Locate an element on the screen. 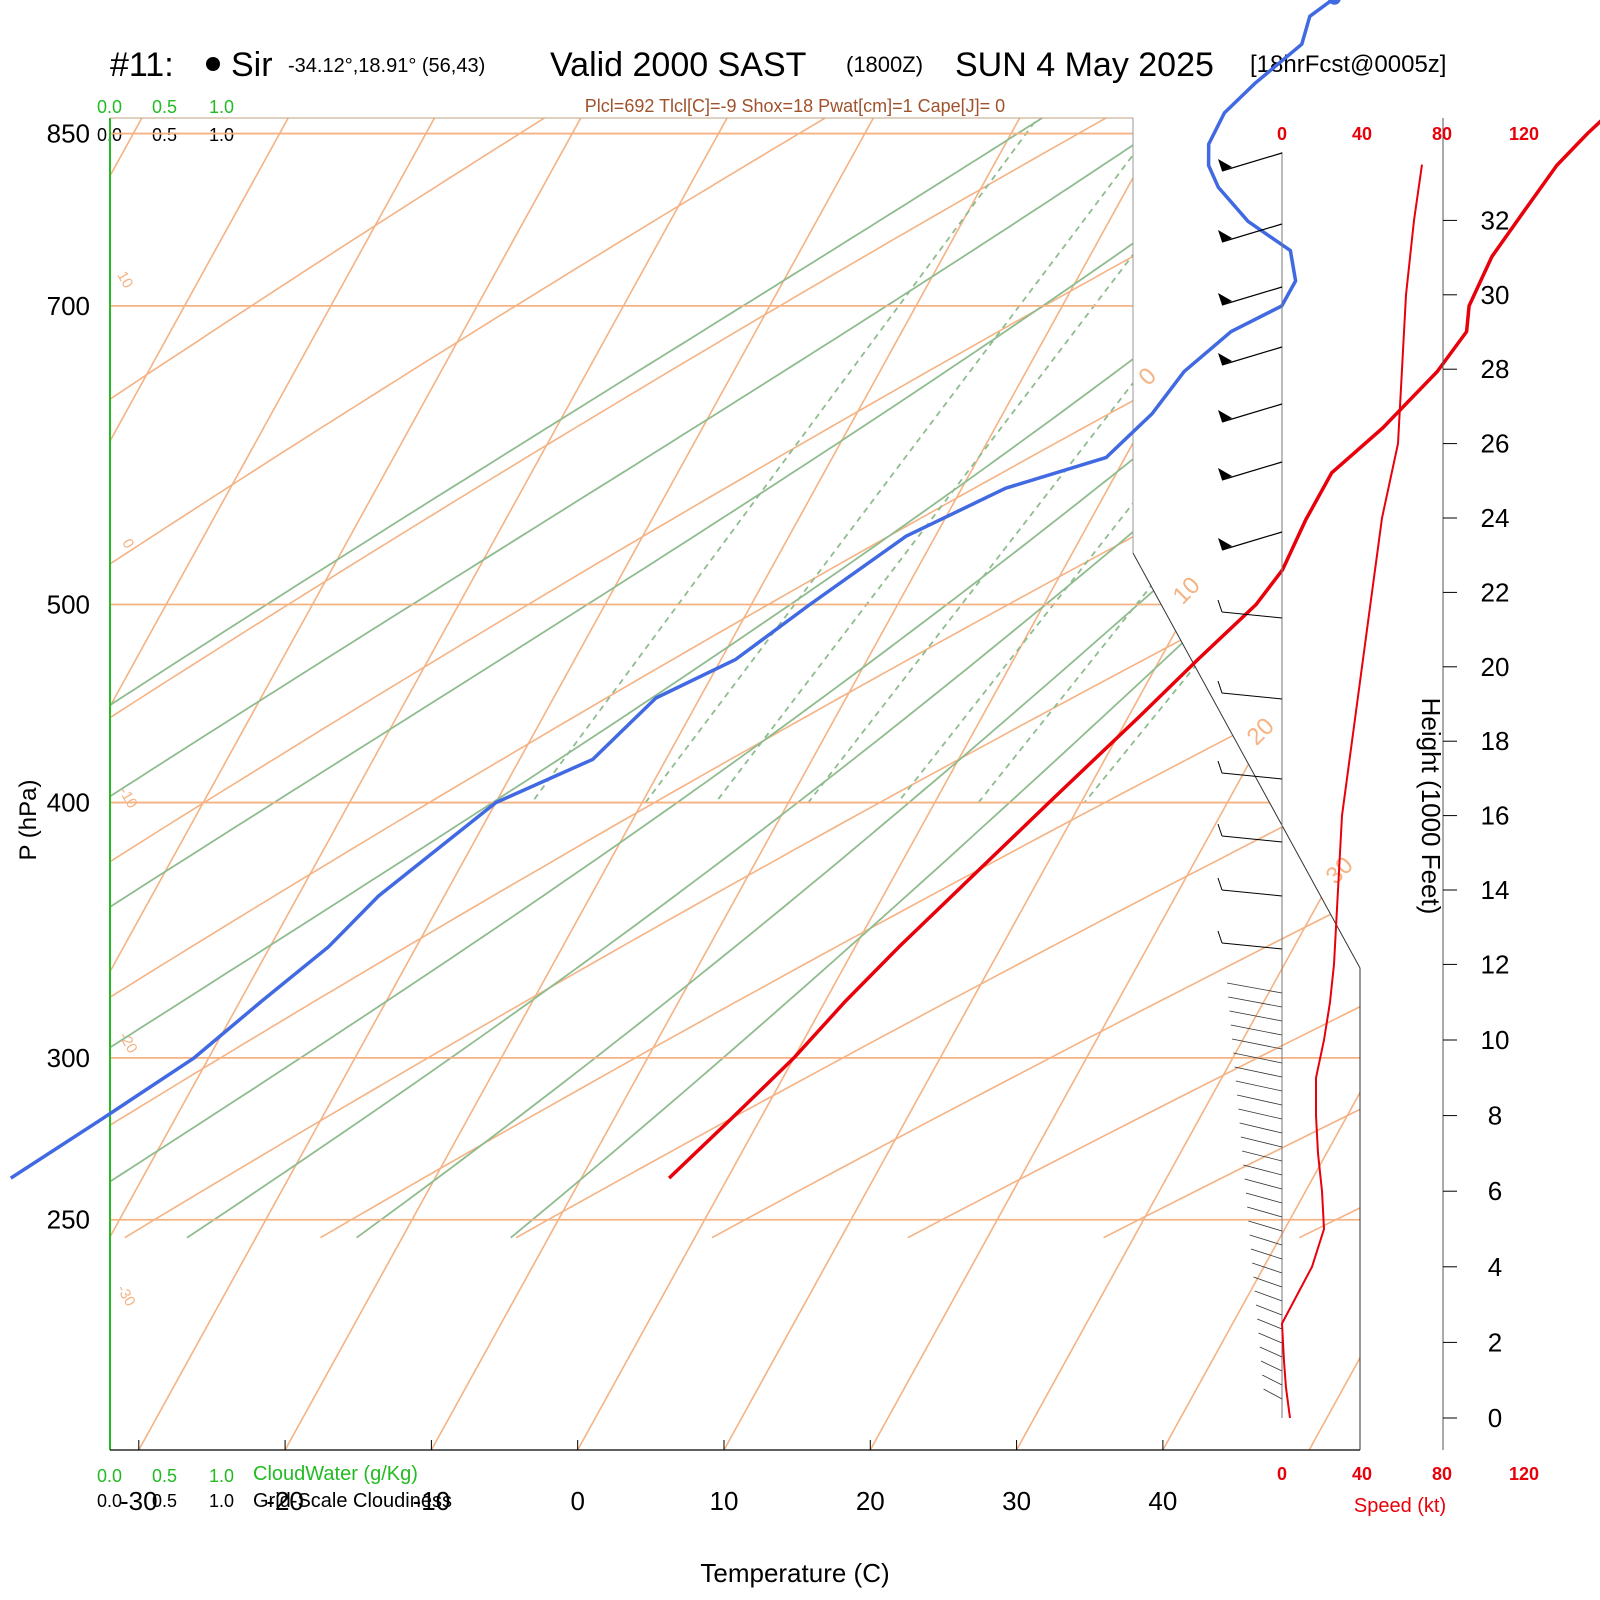 This screenshot has width=1600, height=1600. station-name: Sir is located at coordinates (252, 65).